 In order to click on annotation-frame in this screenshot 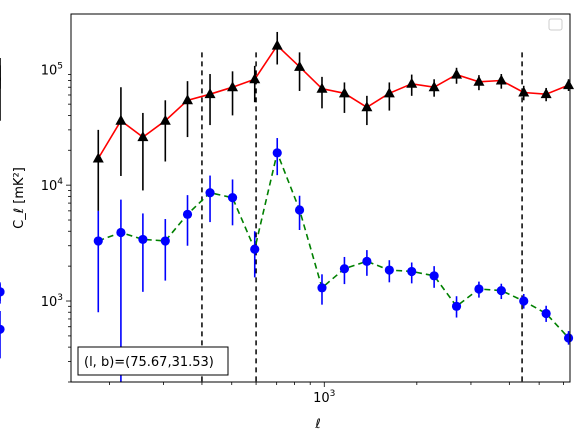, I will do `click(153, 361)`.